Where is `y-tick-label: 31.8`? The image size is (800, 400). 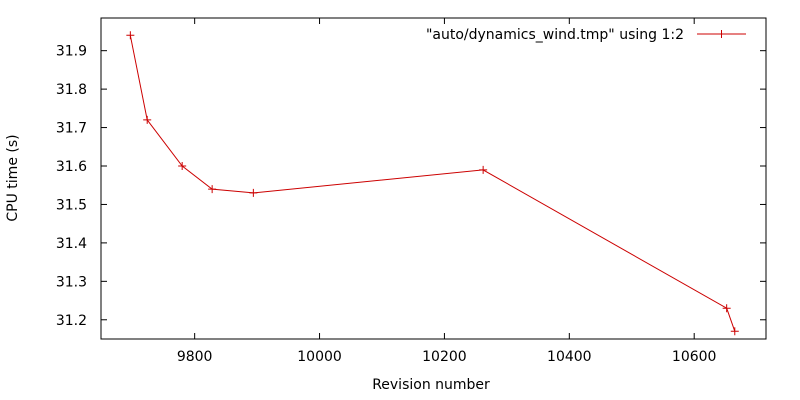
y-tick-label: 31.8 is located at coordinates (71, 90).